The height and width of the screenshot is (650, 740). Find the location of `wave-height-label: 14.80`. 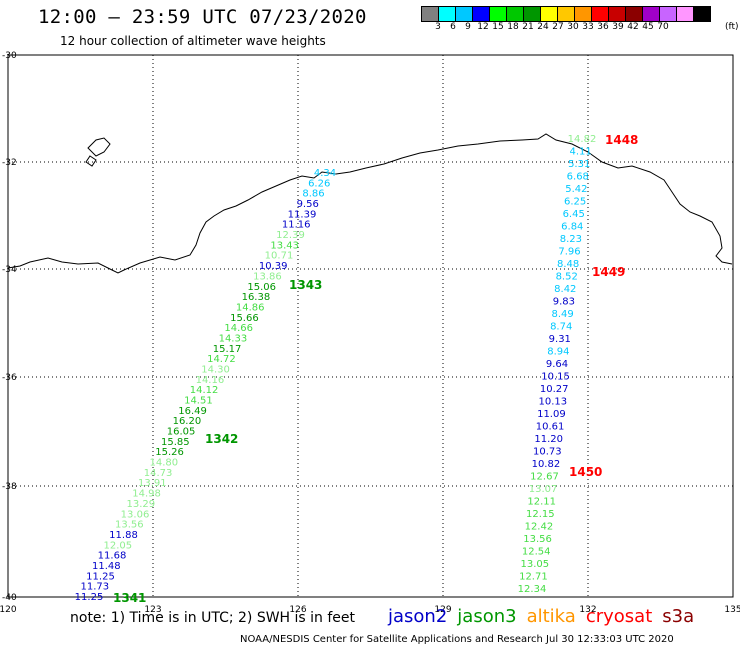

wave-height-label: 14.80 is located at coordinates (163, 463).